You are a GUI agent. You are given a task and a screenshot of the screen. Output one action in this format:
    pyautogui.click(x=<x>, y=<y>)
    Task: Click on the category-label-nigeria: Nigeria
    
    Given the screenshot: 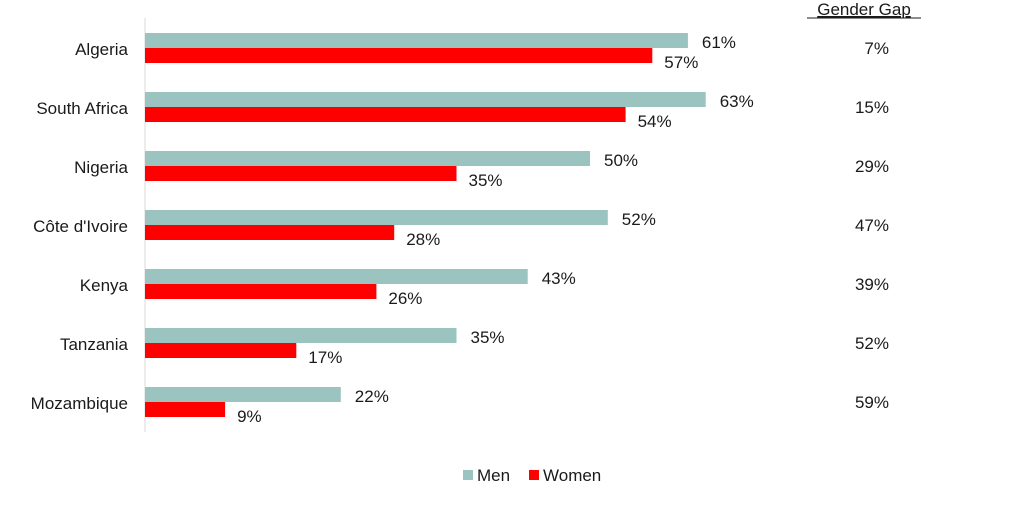 What is the action you would take?
    pyautogui.click(x=101, y=167)
    